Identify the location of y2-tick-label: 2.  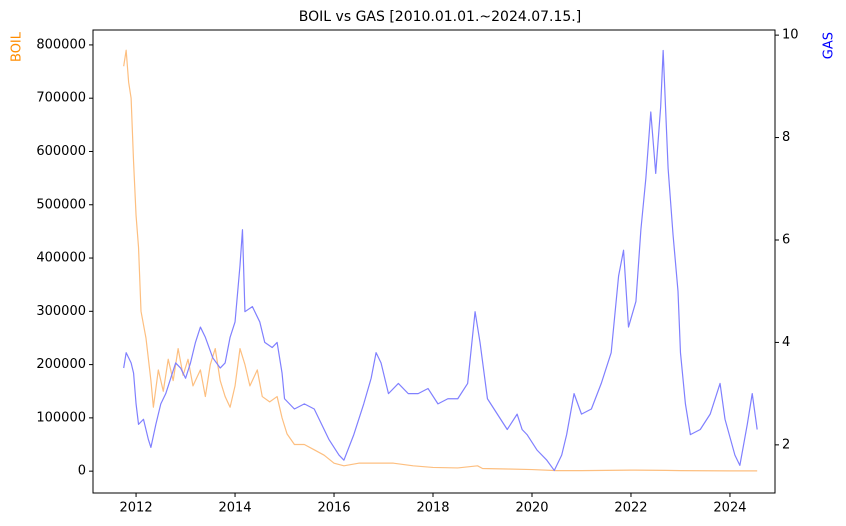
(786, 444).